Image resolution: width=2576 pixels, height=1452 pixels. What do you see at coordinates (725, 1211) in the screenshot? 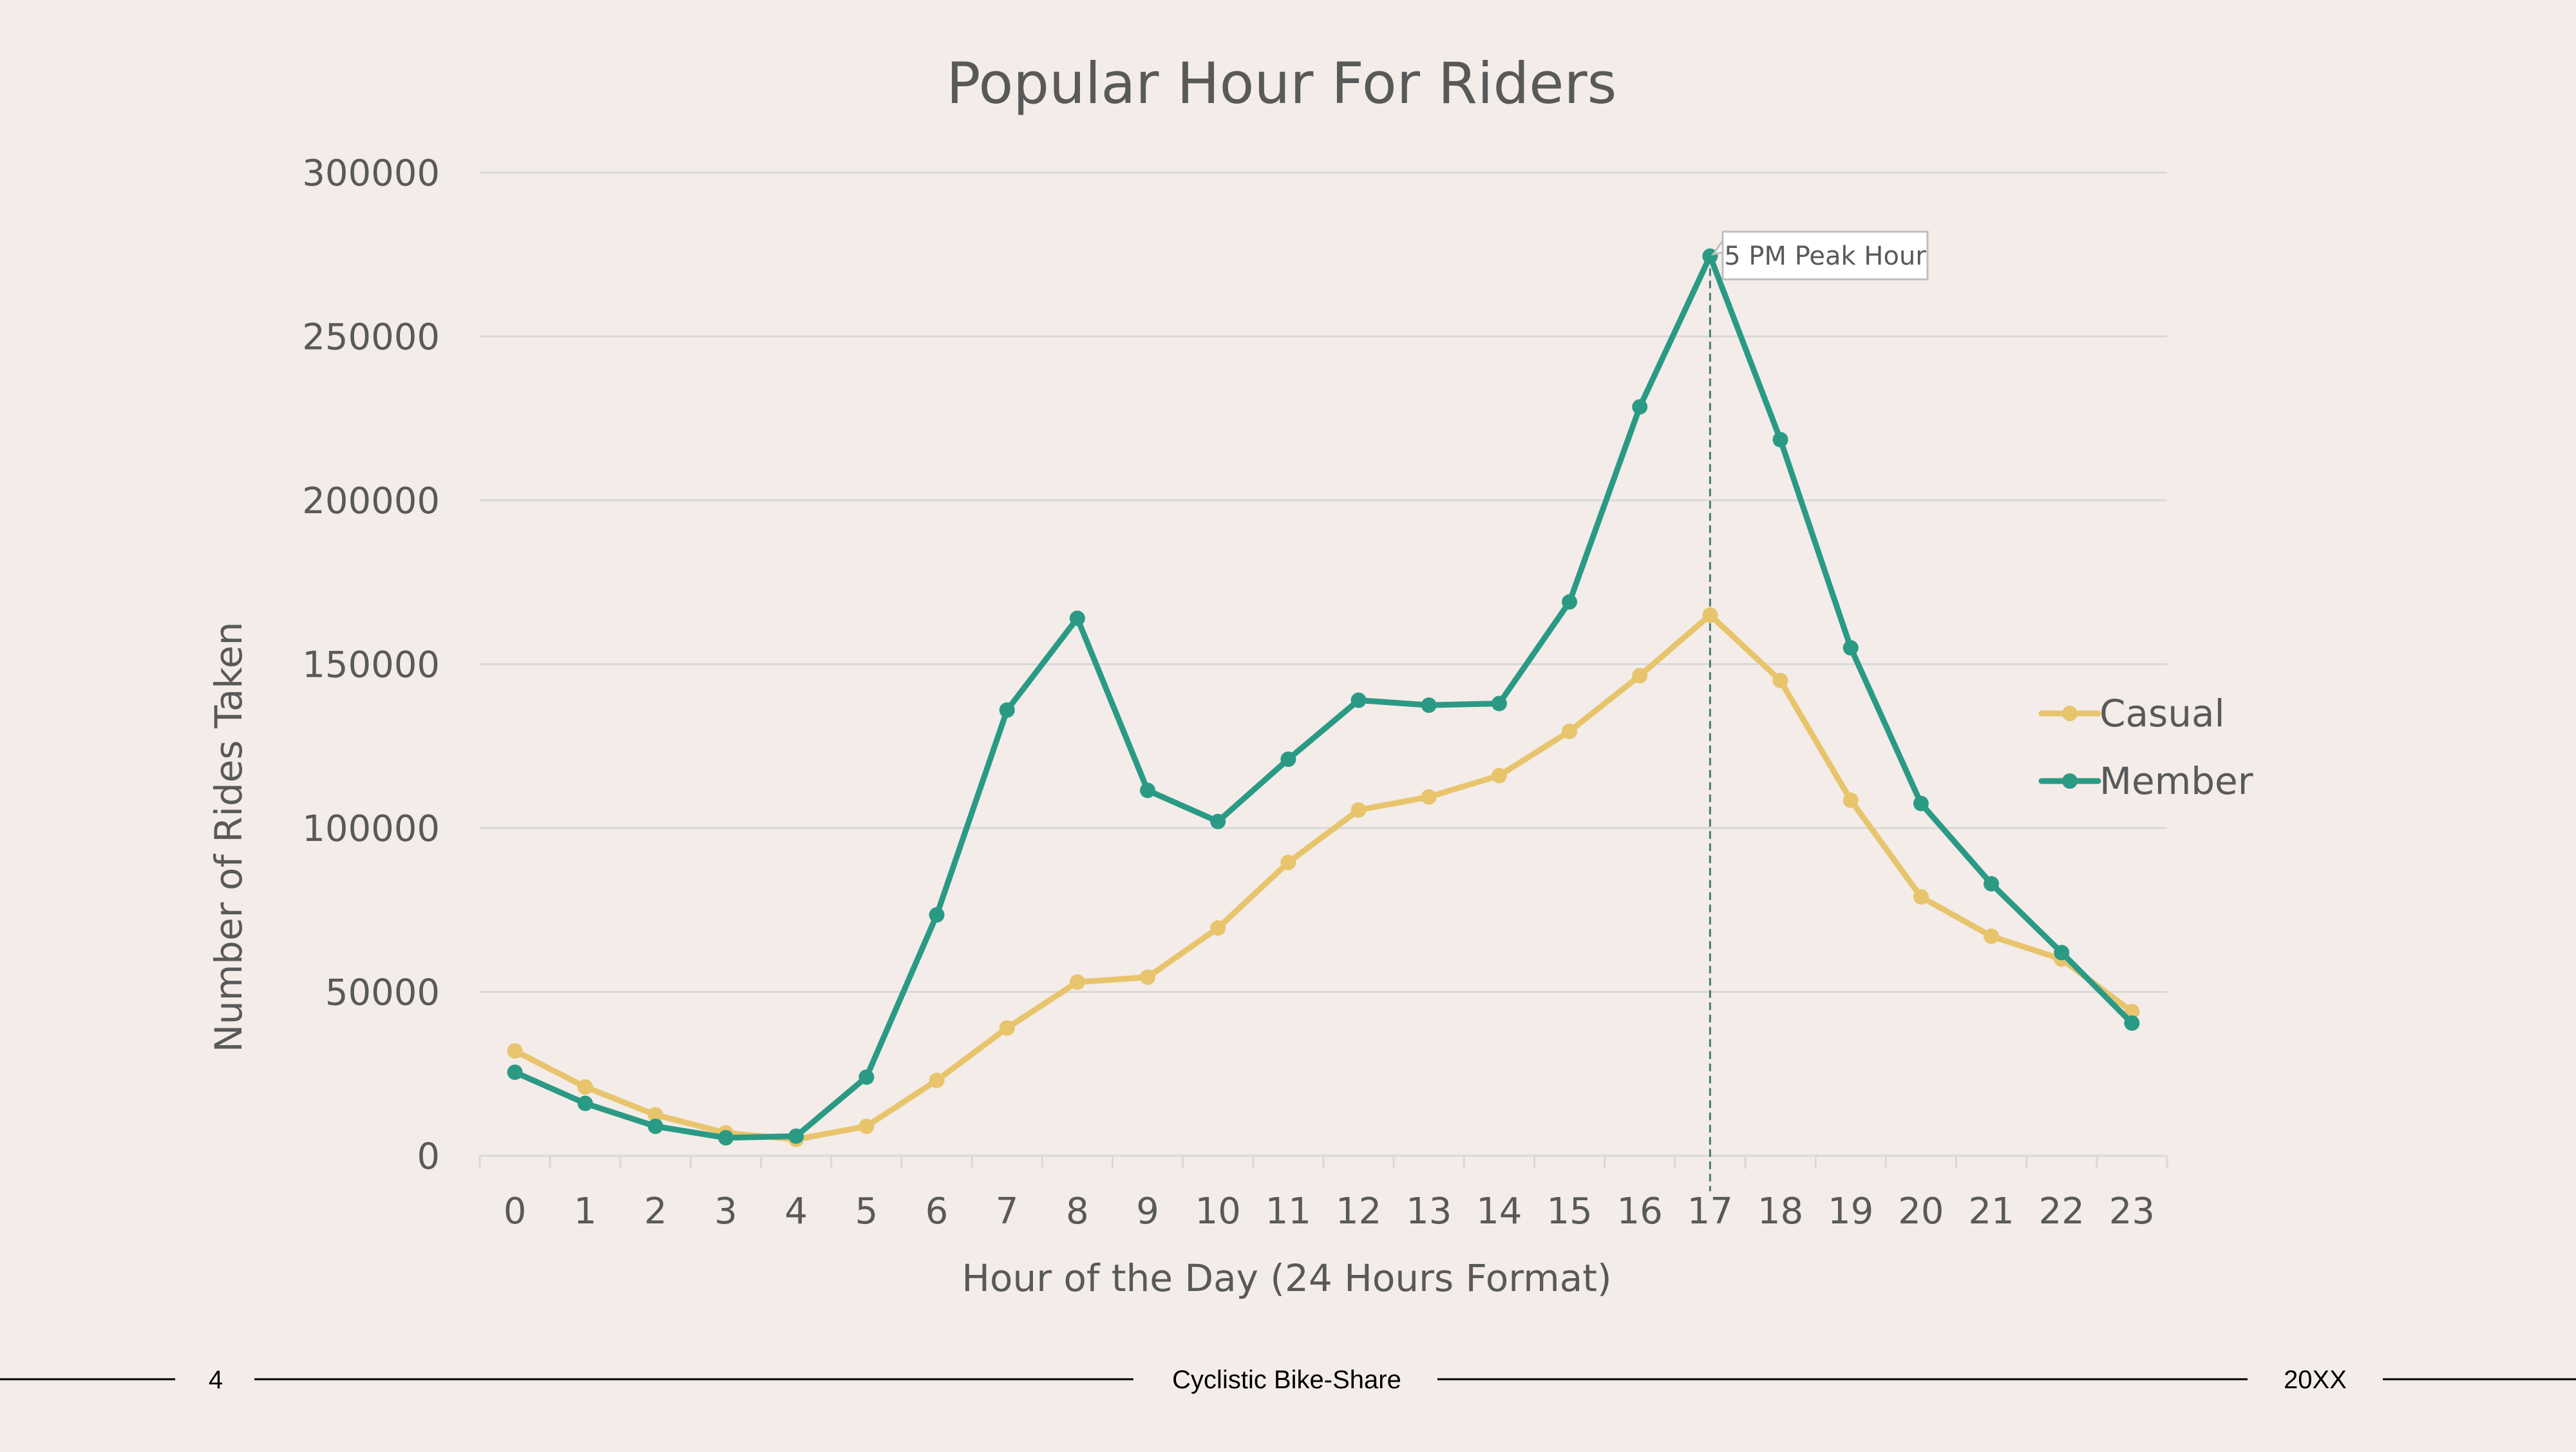
I see `x-tick-label: 3` at bounding box center [725, 1211].